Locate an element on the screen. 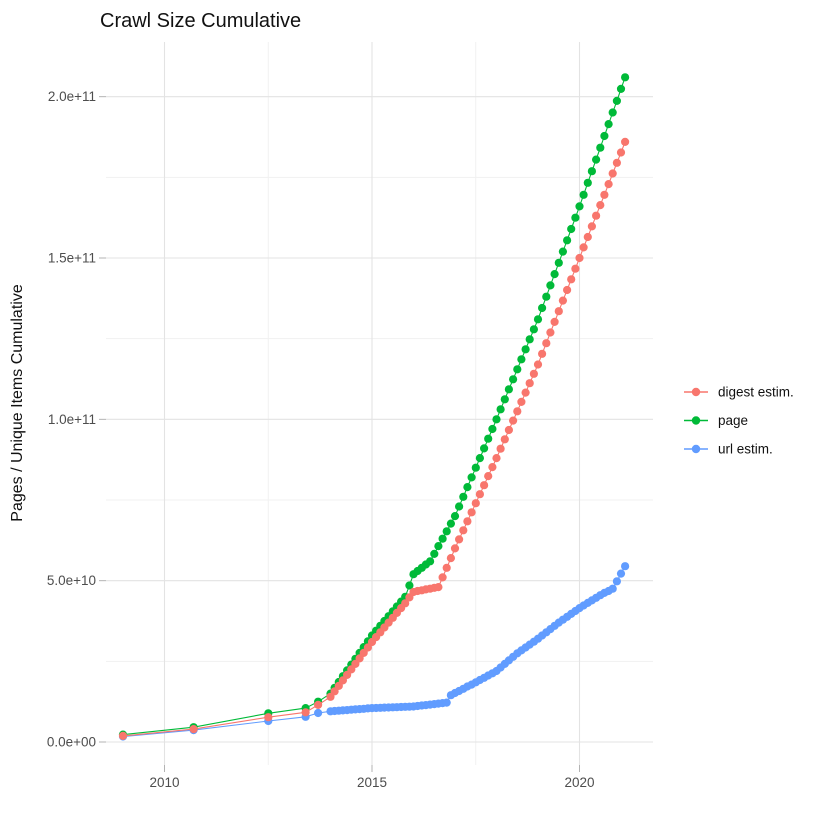 Image resolution: width=826 pixels, height=827 pixels. y-axis-tick-labels: 0.0e+00 5.0e+10 1.0e+11 1.5e+11 2.0e+11 is located at coordinates (71, 419).